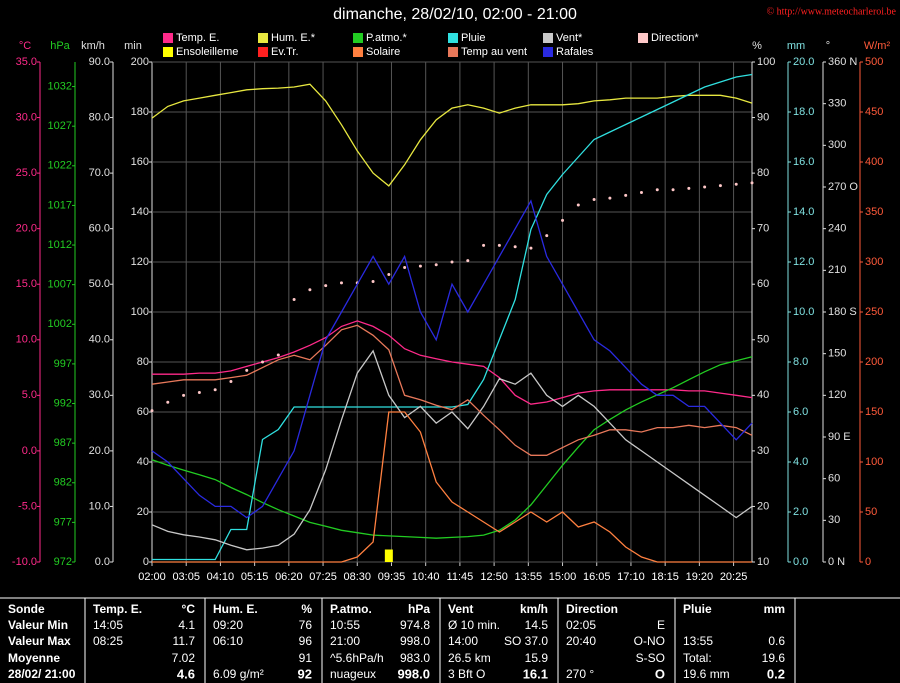 This screenshot has width=900, height=683. I want to click on legend-label: Ensoleilleme, so click(207, 52).